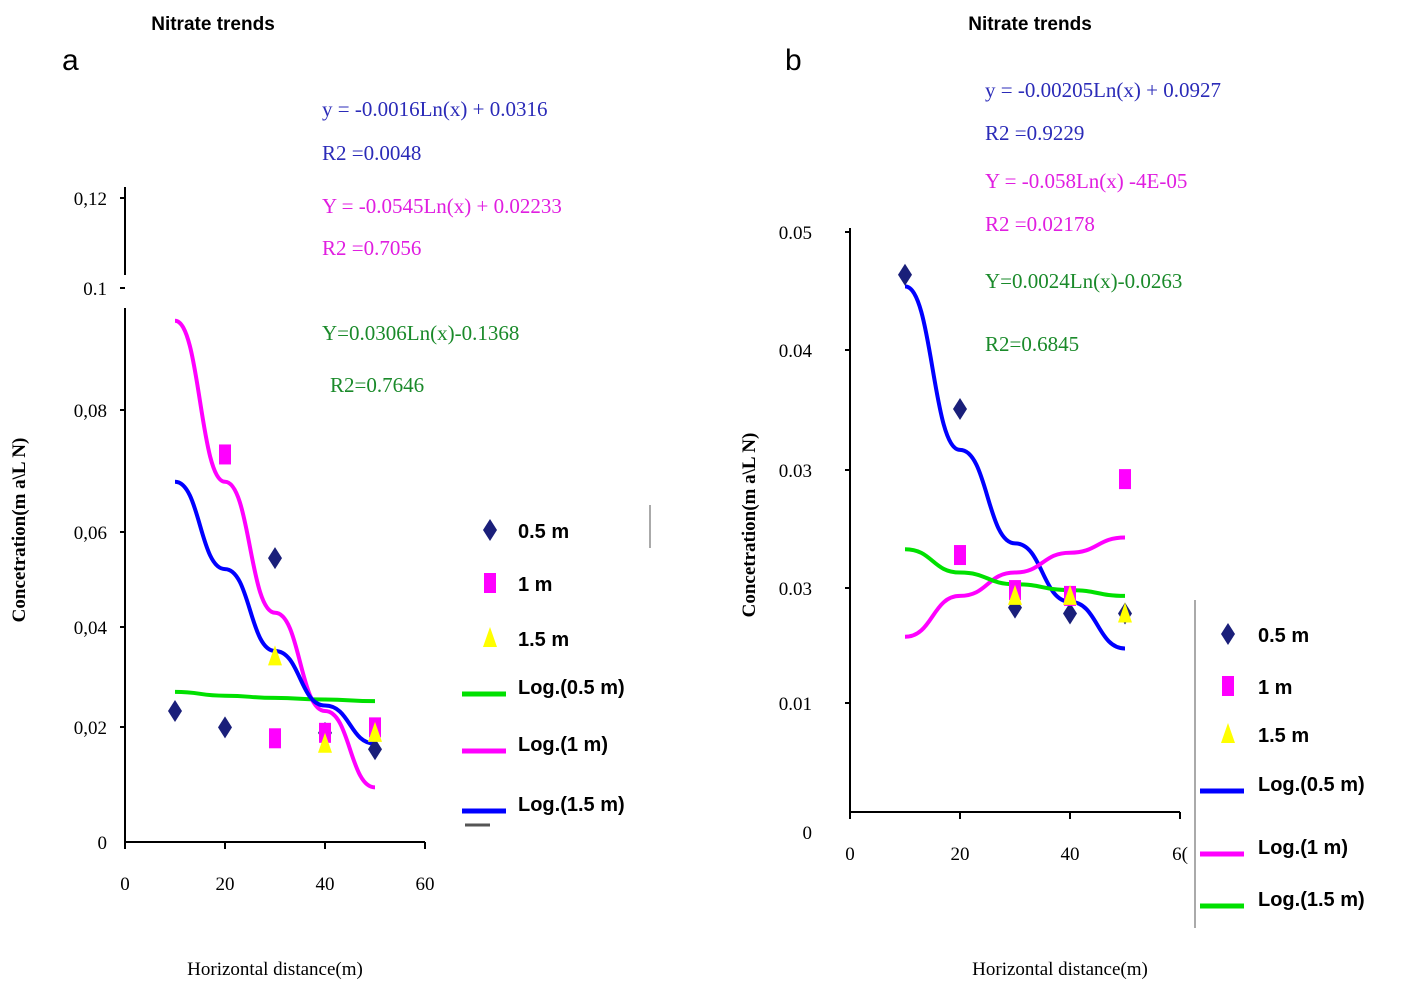 The width and height of the screenshot is (1410, 984). Describe the element at coordinates (377, 385) in the screenshot. I see `trend-equation: R2=0.7646` at that location.